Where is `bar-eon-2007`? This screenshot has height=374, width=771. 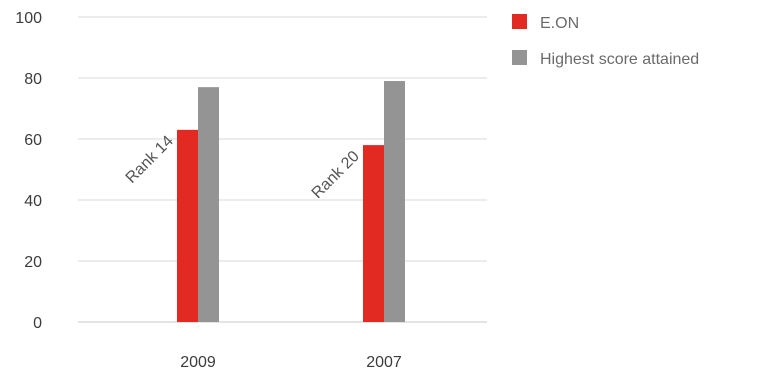
bar-eon-2007 is located at coordinates (373, 233).